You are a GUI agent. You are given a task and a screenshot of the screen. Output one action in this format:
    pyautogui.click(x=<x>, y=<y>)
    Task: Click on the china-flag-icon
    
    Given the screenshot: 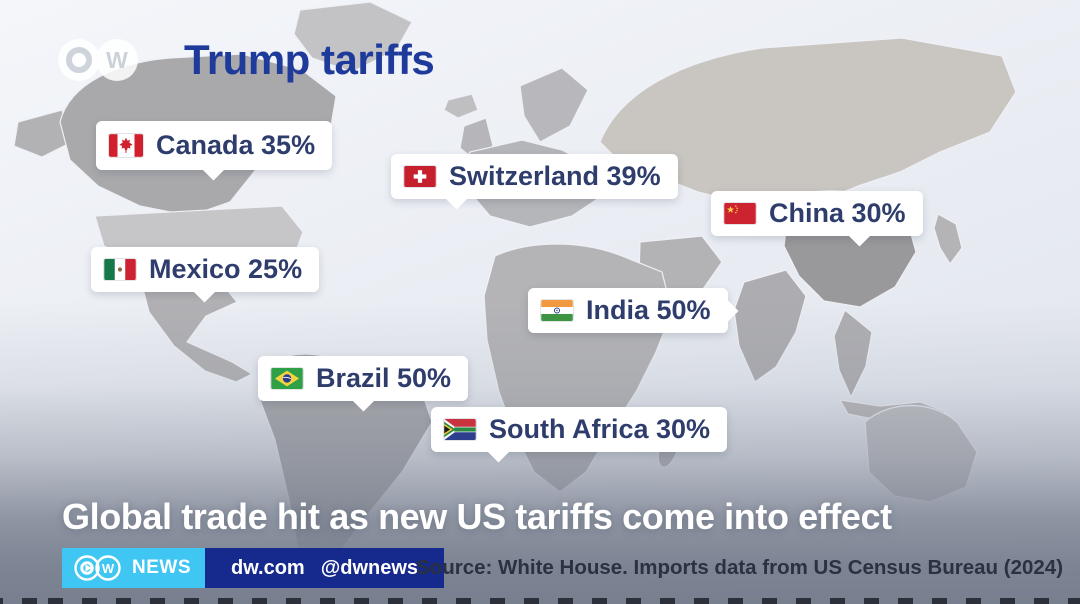 What is the action you would take?
    pyautogui.click(x=740, y=213)
    